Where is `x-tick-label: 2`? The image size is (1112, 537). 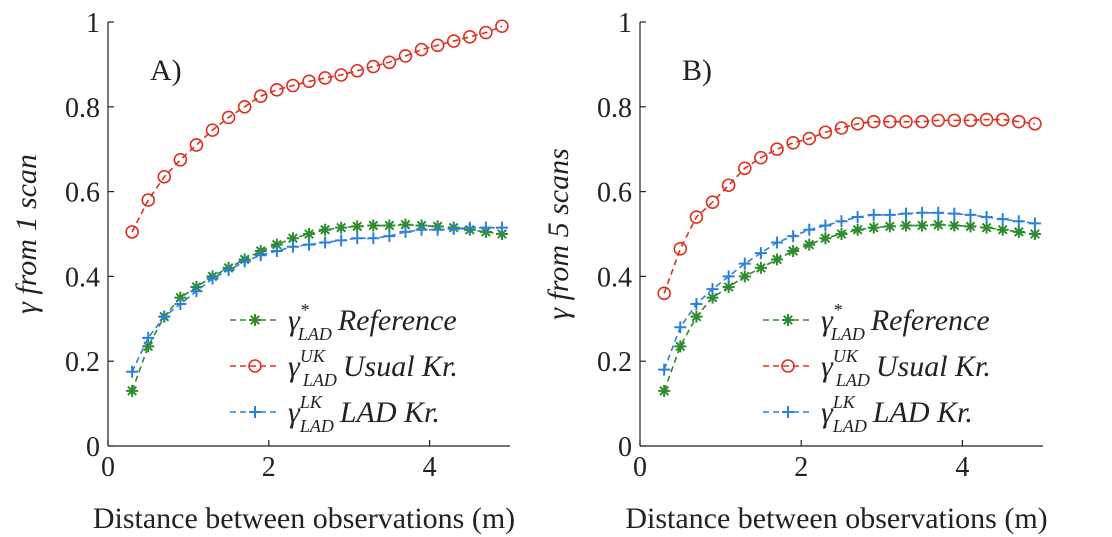
x-tick-label: 2 is located at coordinates (801, 467).